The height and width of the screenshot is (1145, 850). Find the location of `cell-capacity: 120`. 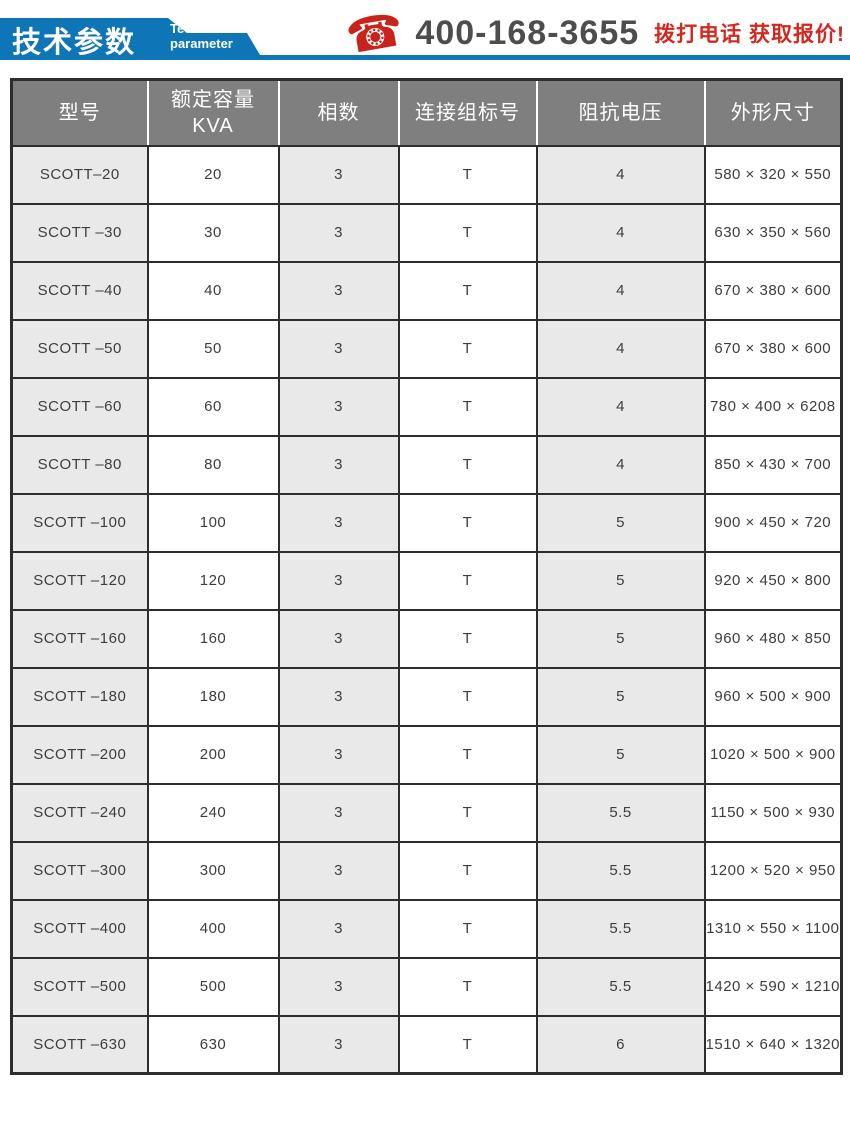

cell-capacity: 120 is located at coordinates (213, 580).